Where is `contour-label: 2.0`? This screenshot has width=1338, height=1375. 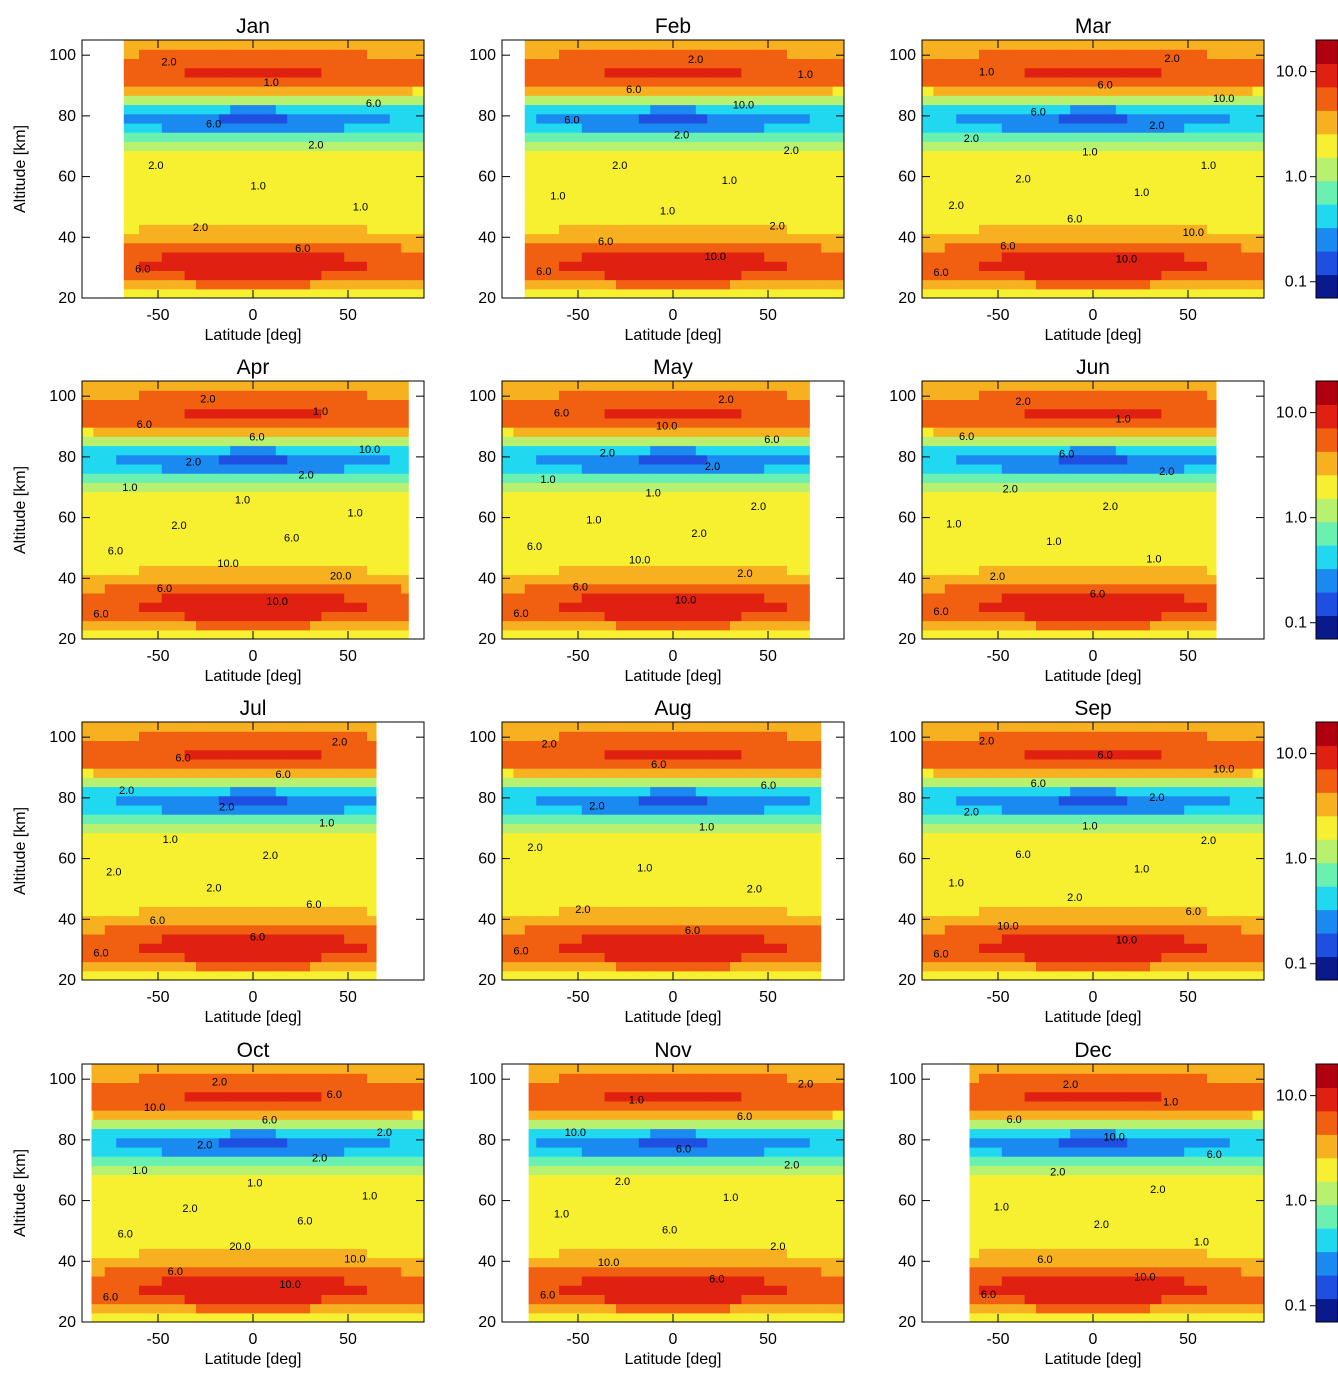 contour-label: 2.0 is located at coordinates (305, 475).